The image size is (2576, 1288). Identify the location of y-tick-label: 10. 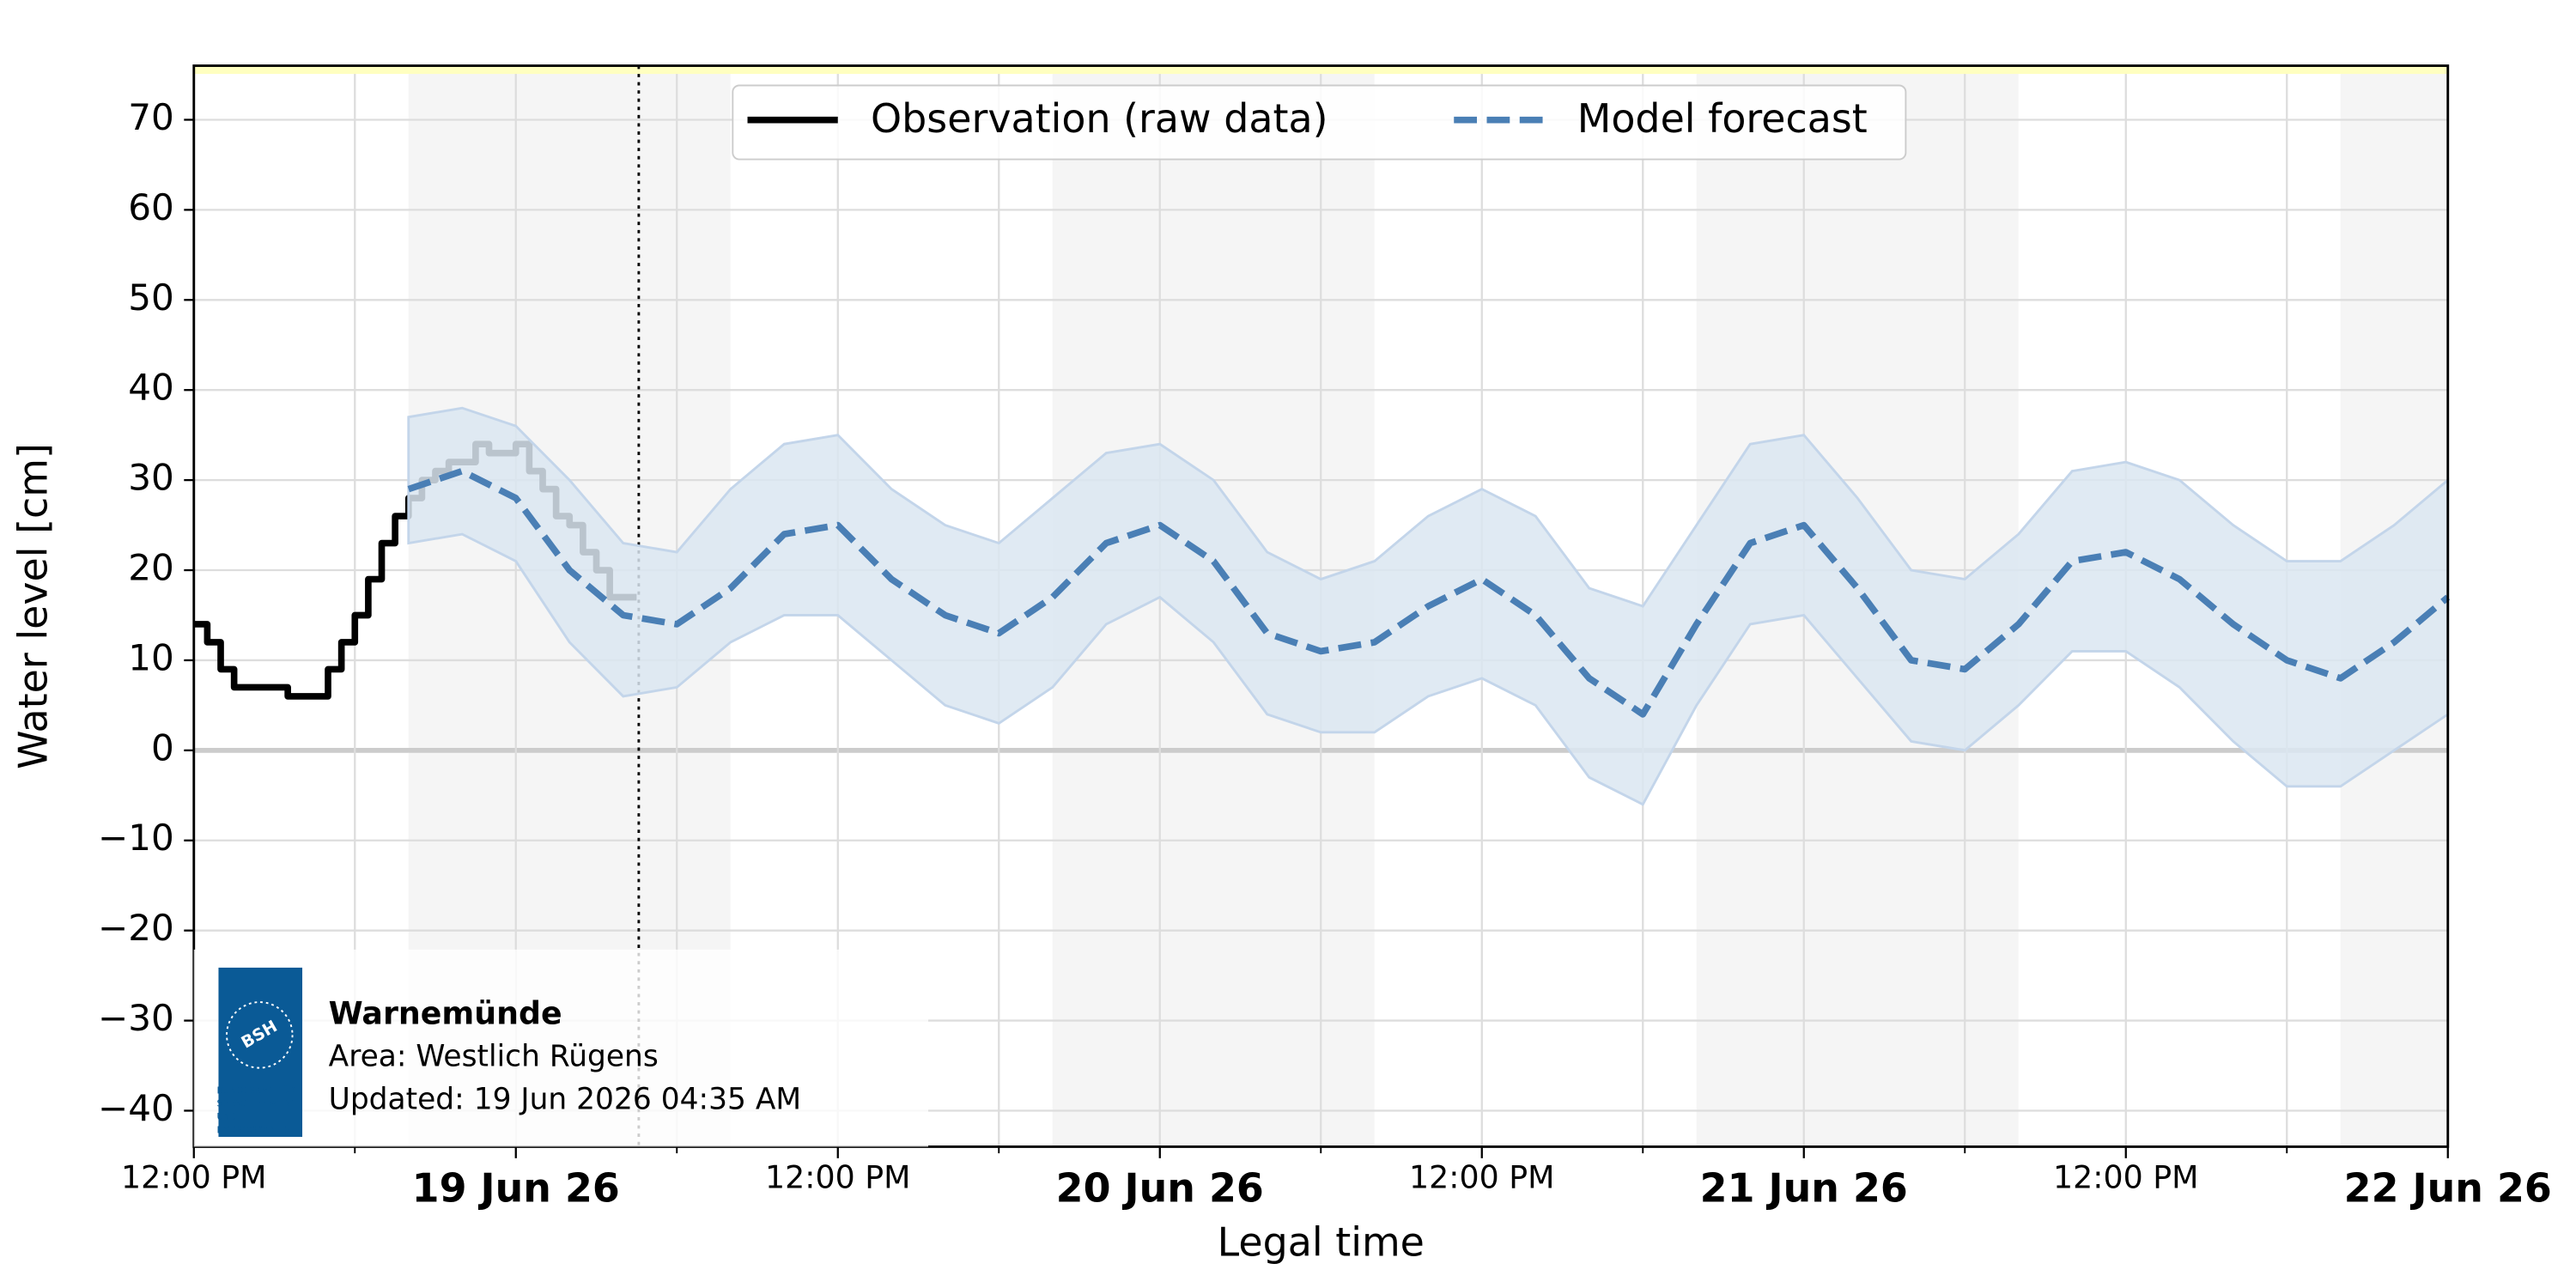
(151, 657).